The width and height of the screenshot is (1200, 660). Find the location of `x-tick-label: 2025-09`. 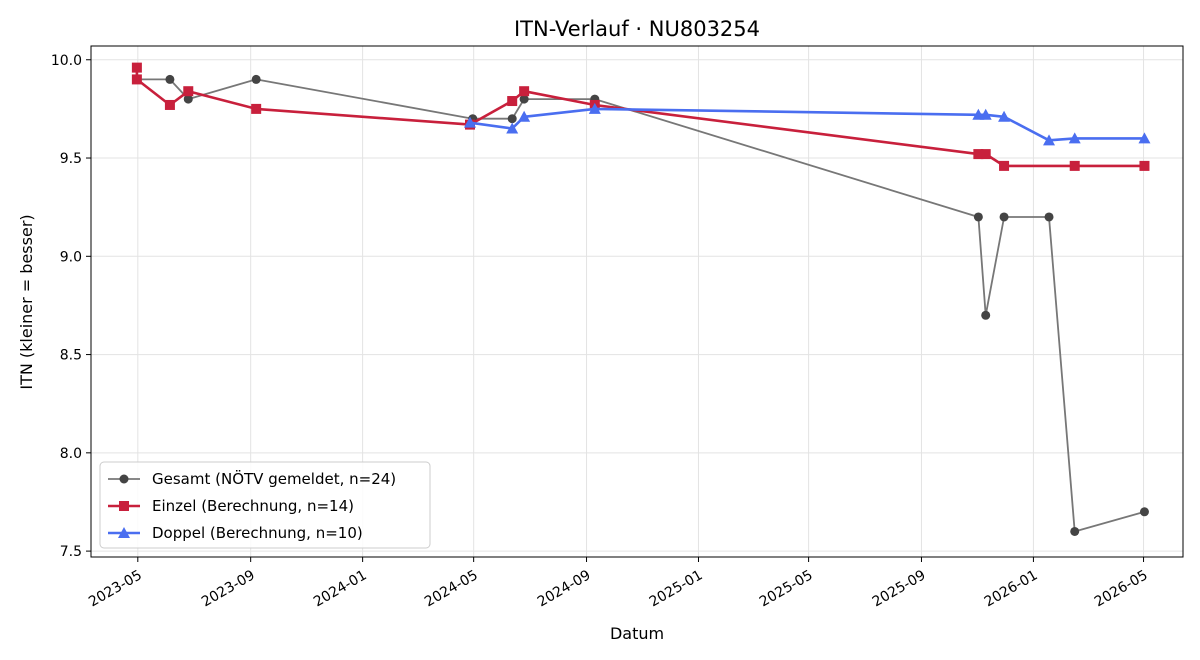

x-tick-label: 2025-09 is located at coordinates (899, 588).